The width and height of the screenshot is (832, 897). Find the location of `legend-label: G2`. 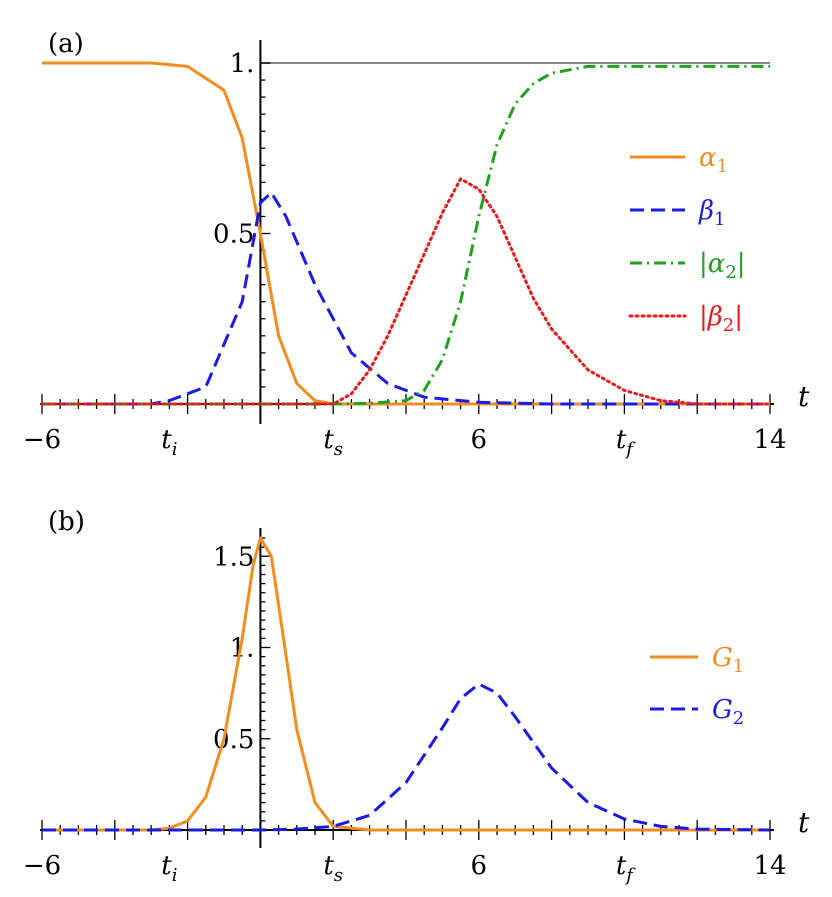

legend-label: G2 is located at coordinates (728, 712).